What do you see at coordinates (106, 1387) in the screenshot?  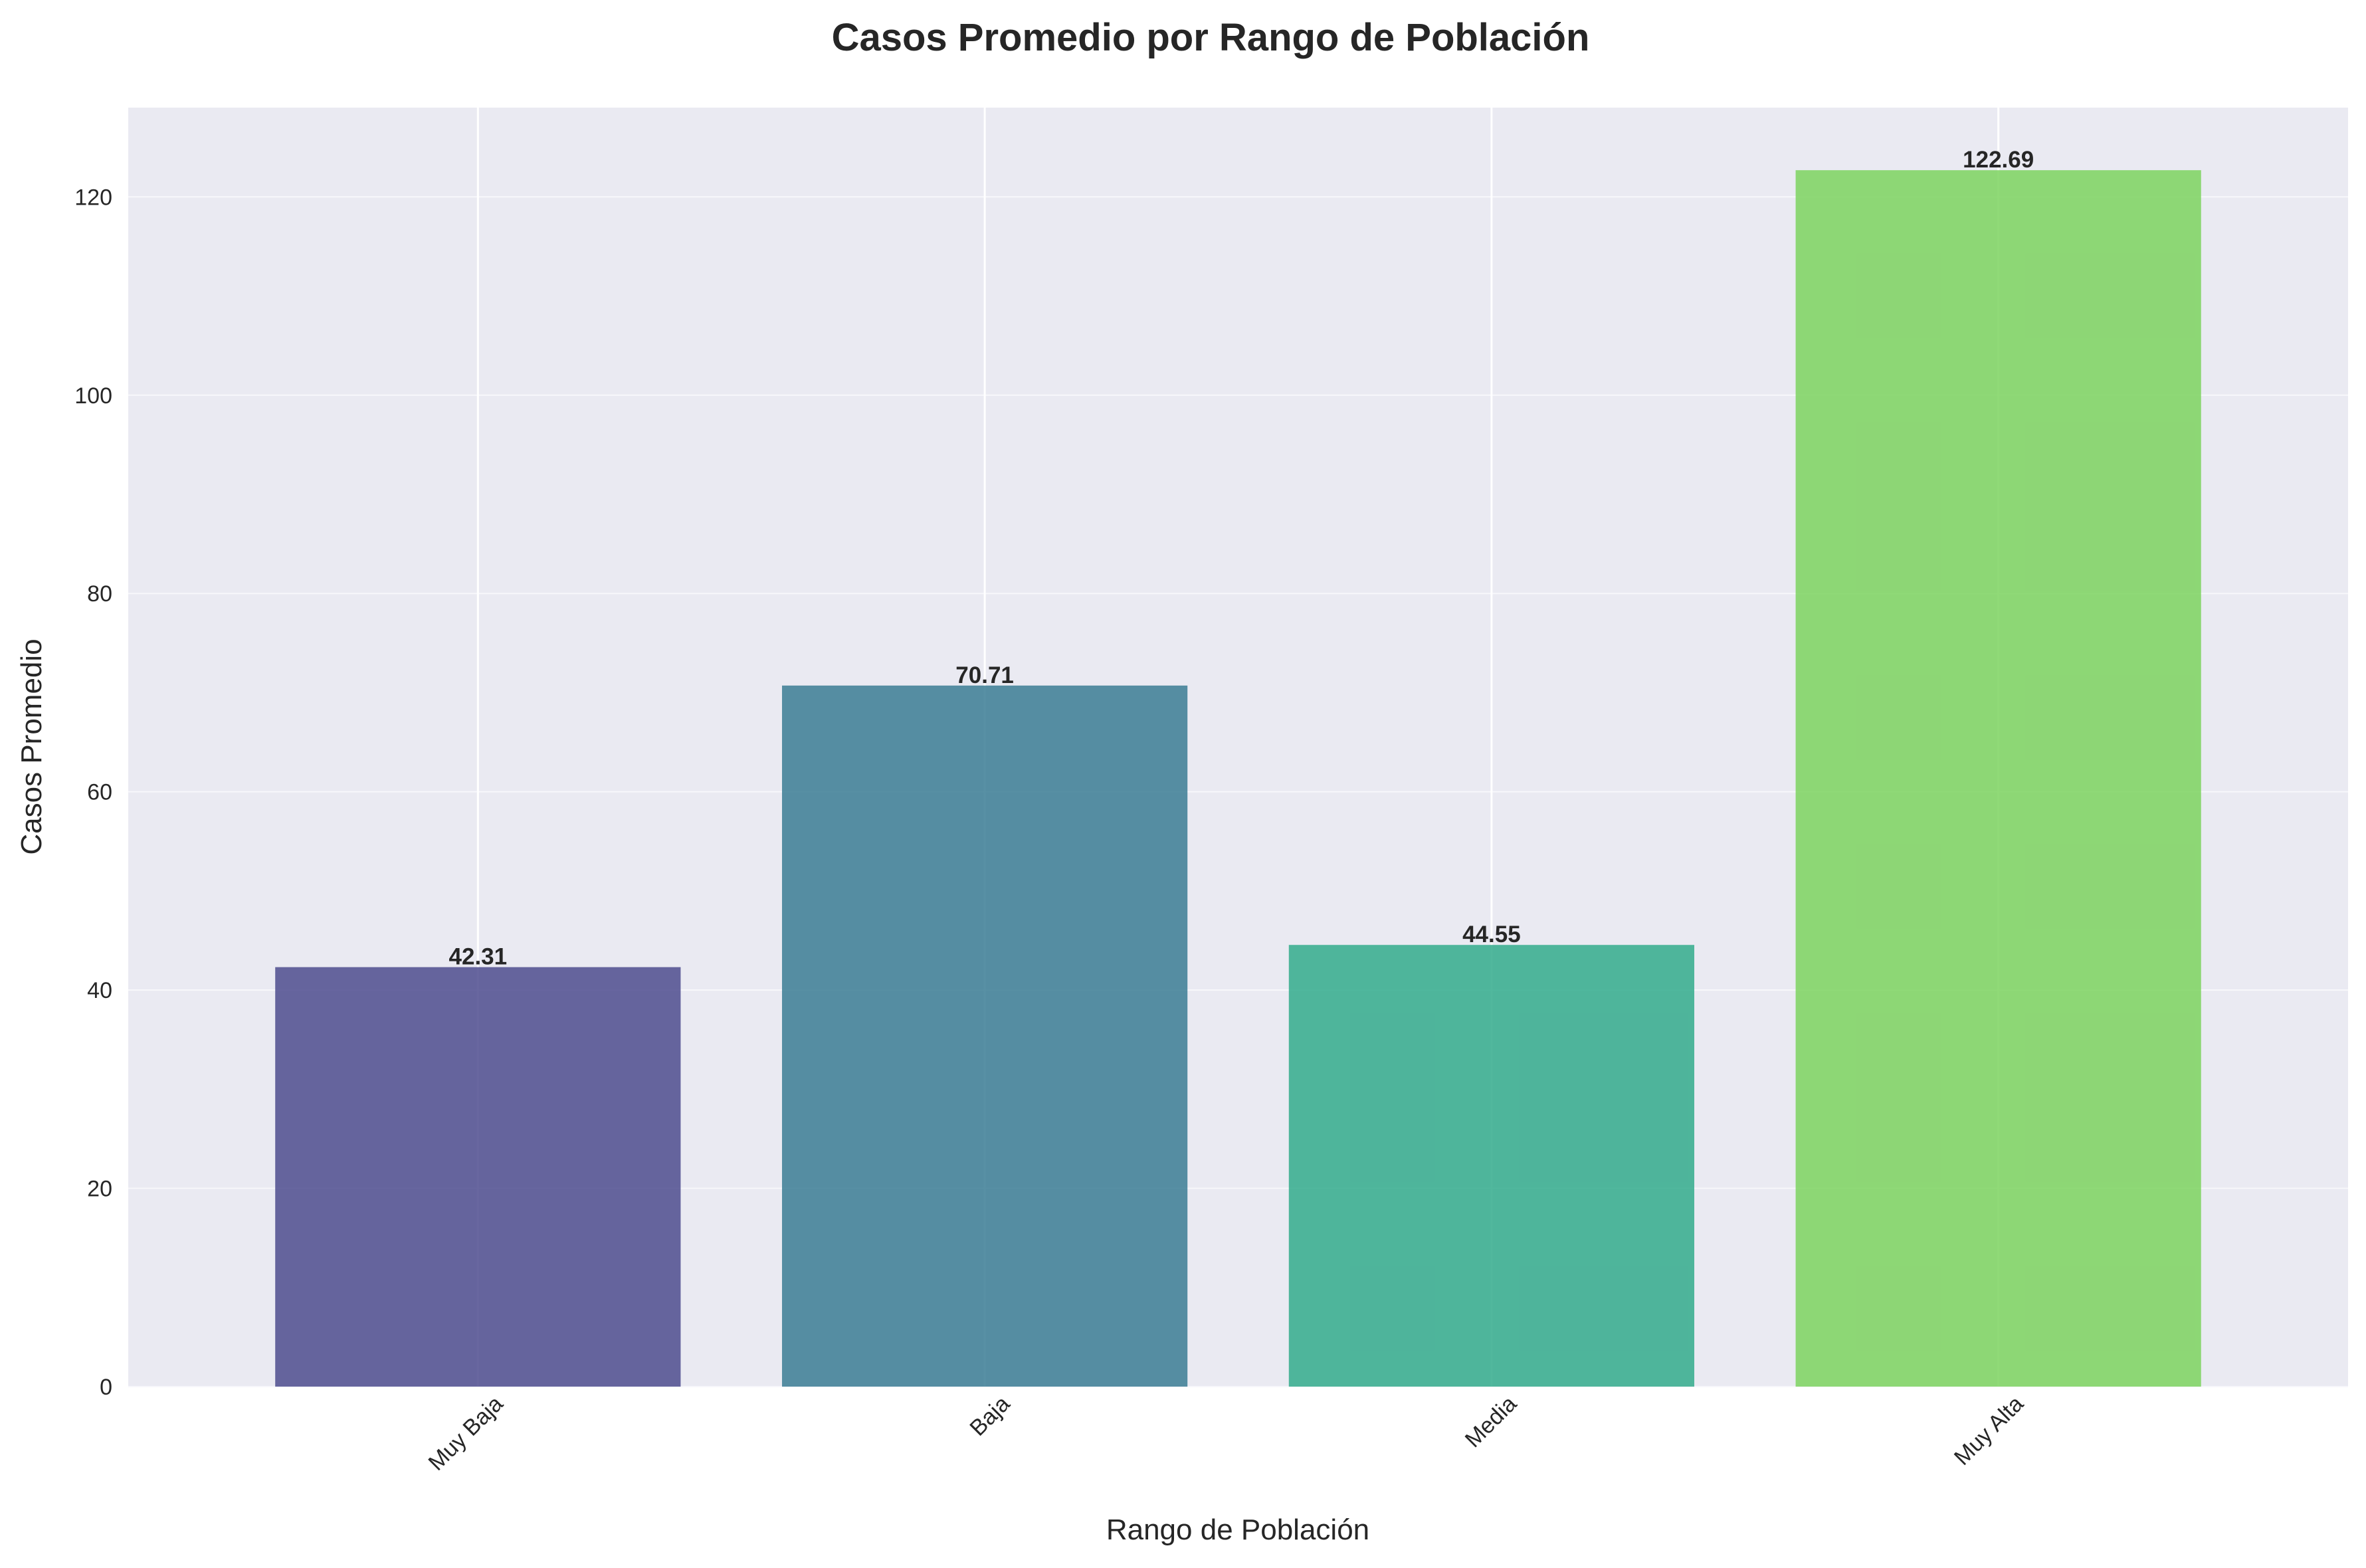 I see `y-tick-label: 0` at bounding box center [106, 1387].